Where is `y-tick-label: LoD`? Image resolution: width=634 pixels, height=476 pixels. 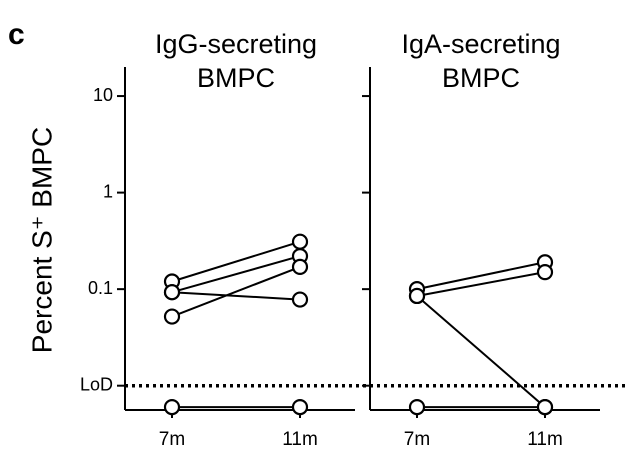 y-tick-label: LoD is located at coordinates (96, 384).